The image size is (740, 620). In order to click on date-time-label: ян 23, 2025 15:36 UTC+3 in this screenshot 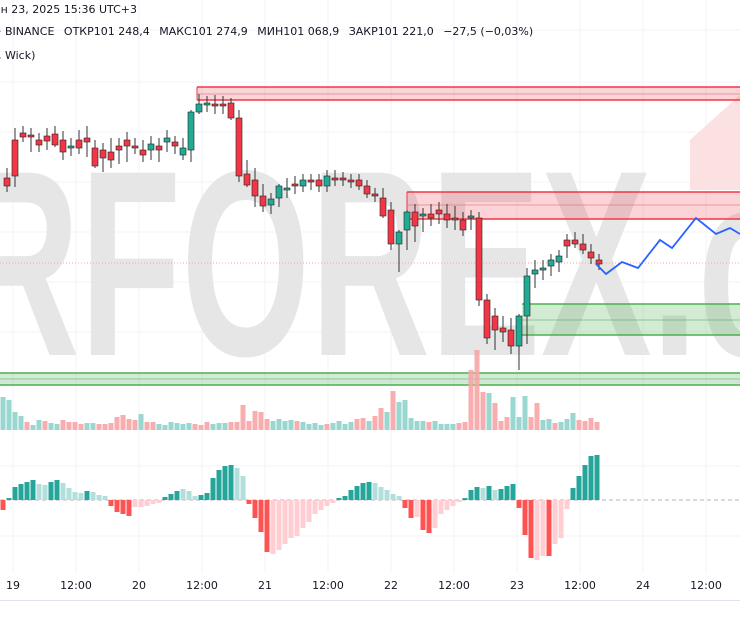, I will do `click(69, 9)`.